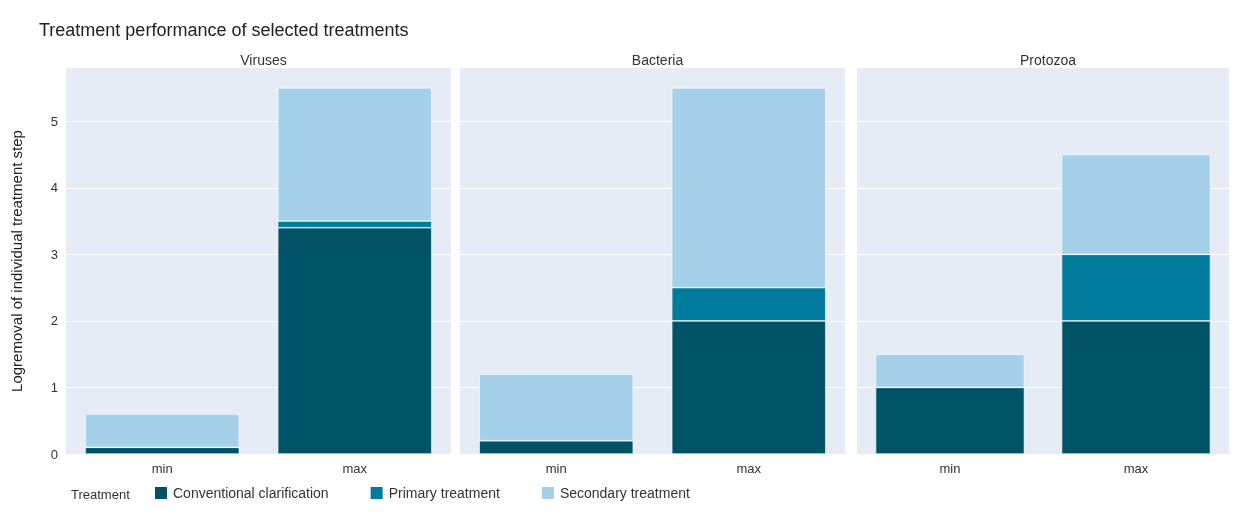 The image size is (1238, 517). What do you see at coordinates (101, 494) in the screenshot?
I see `legend-title: Treatment` at bounding box center [101, 494].